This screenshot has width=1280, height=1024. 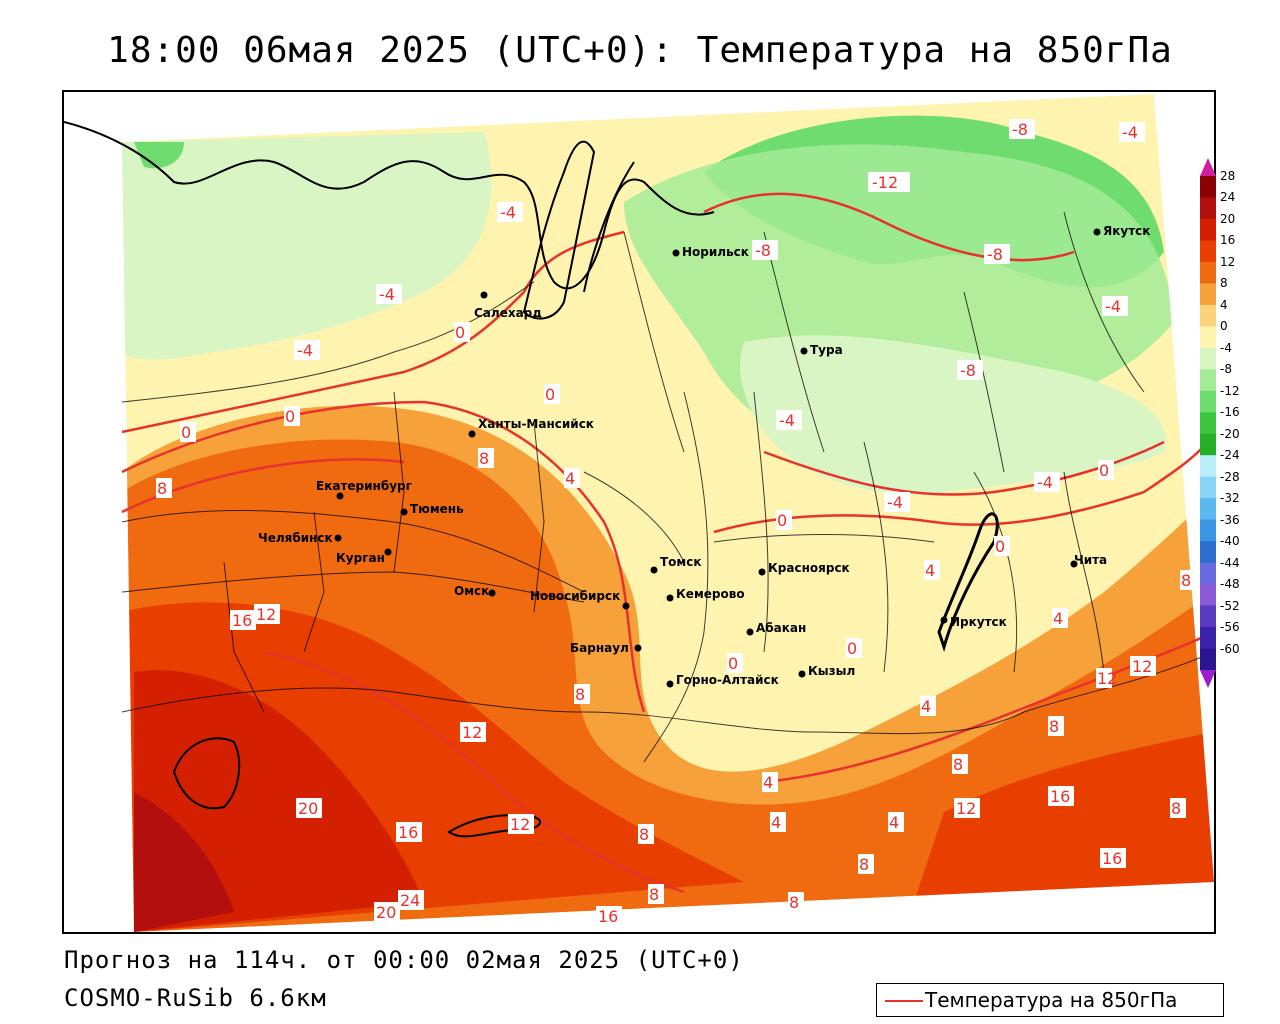 I want to click on city-tomsk: Томск, so click(x=676, y=564).